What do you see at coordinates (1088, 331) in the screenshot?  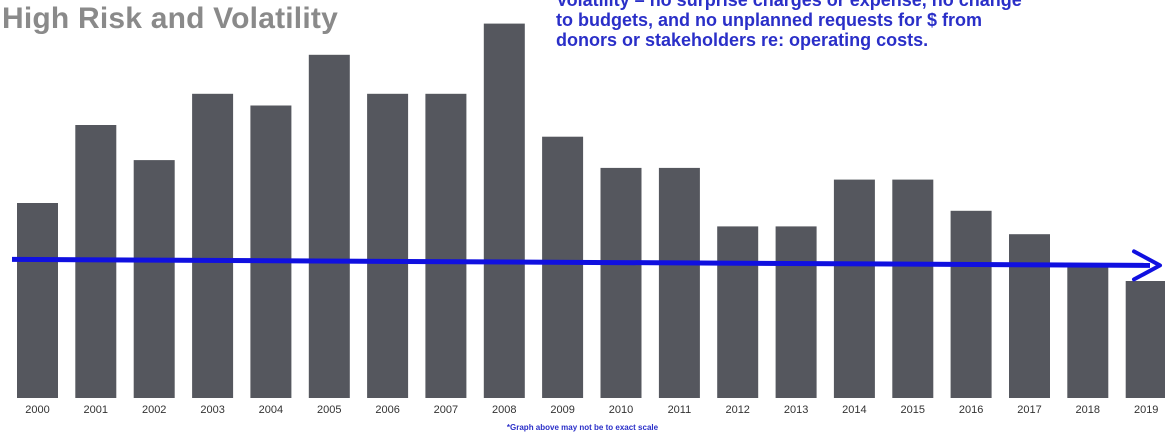 I see `bar-2018` at bounding box center [1088, 331].